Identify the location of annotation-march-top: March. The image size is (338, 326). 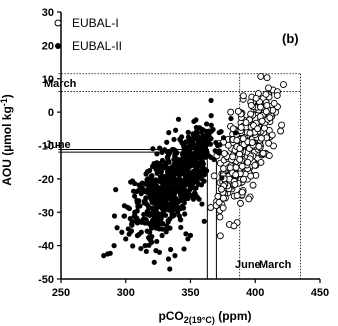
(60, 84).